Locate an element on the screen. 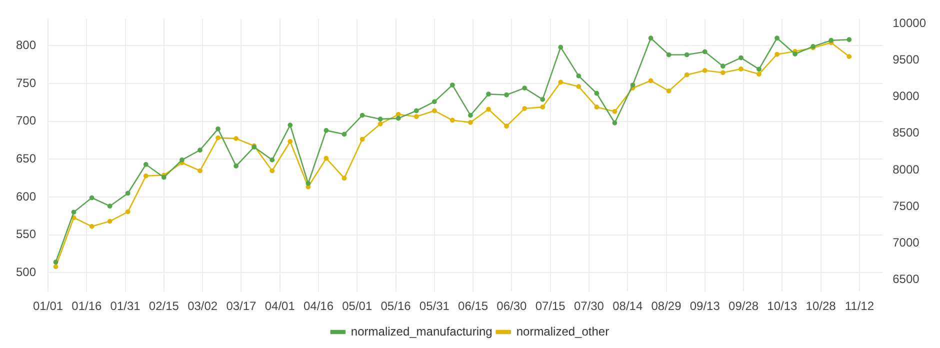  y2-tick-label: 7000 is located at coordinates (906, 243).